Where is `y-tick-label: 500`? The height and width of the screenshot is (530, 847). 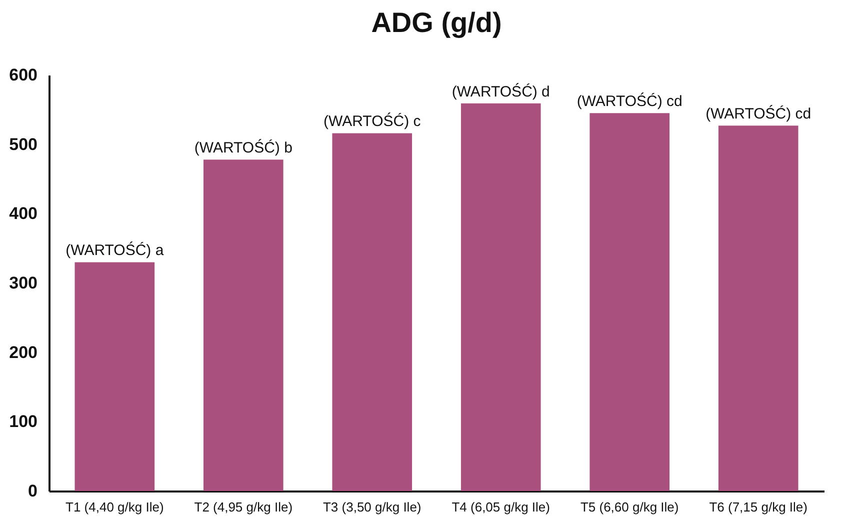
y-tick-label: 500 is located at coordinates (23, 144).